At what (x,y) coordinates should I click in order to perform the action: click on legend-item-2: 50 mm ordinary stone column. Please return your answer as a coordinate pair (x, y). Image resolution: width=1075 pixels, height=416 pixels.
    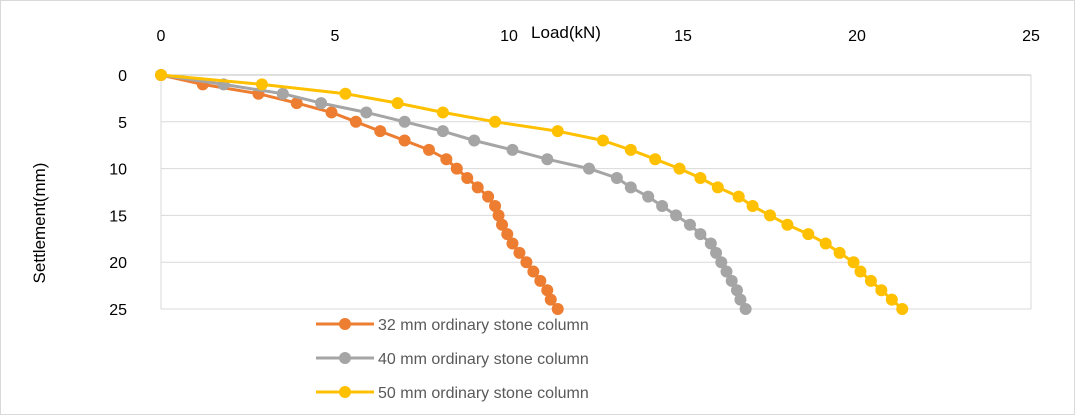
    Looking at the image, I should click on (452, 393).